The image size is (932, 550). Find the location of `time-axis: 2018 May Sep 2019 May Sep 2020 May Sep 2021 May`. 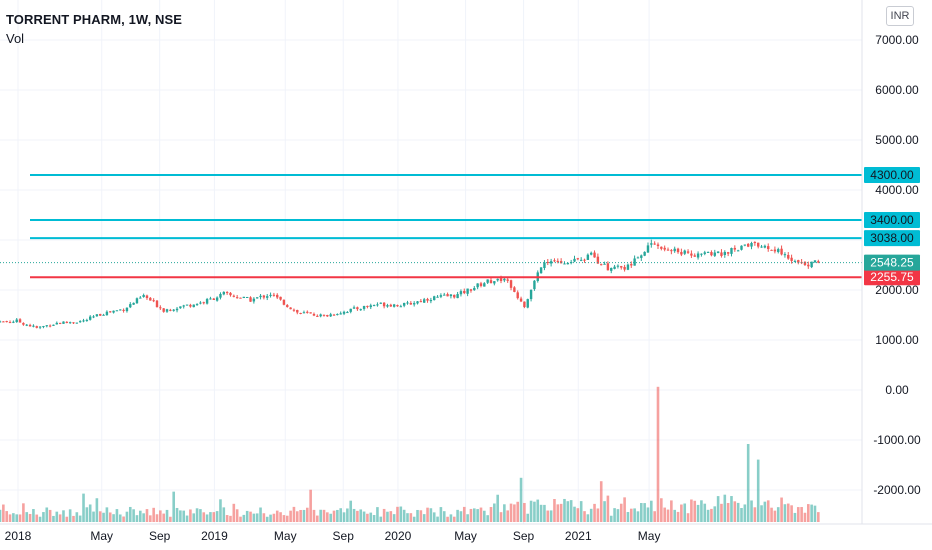

time-axis: 2018 May Sep 2019 May Sep 2020 May Sep 2021 May is located at coordinates (333, 536).